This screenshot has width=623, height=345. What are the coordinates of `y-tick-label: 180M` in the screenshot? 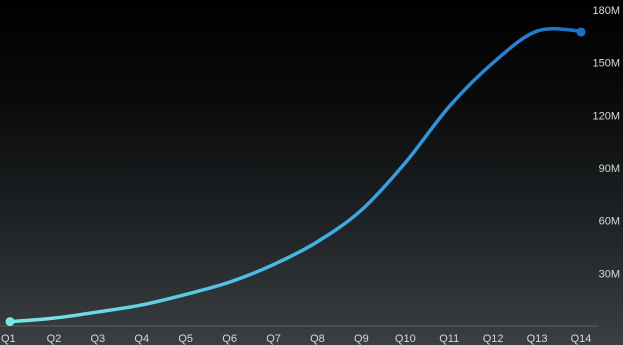 It's located at (606, 11).